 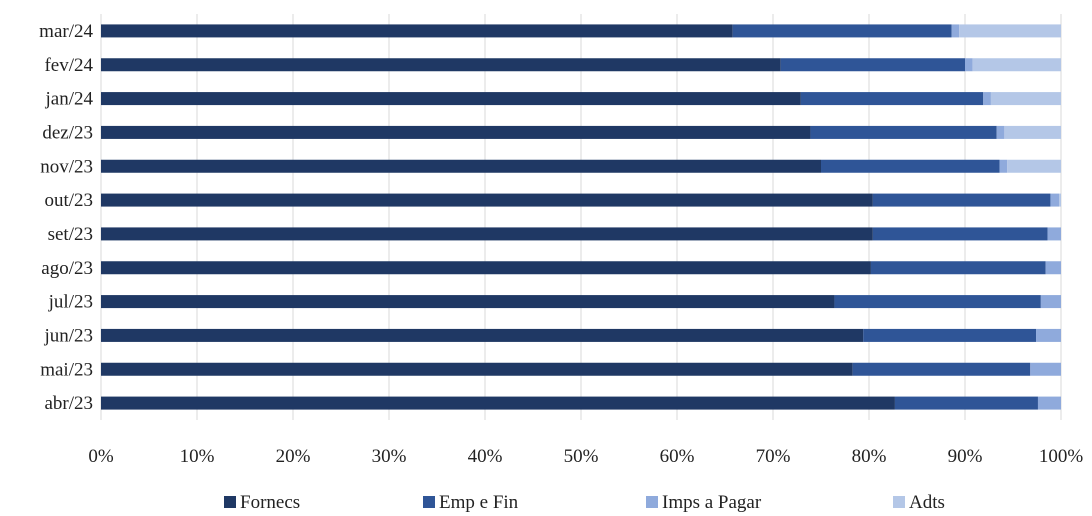 I want to click on category-label: dez/23, so click(x=67, y=132).